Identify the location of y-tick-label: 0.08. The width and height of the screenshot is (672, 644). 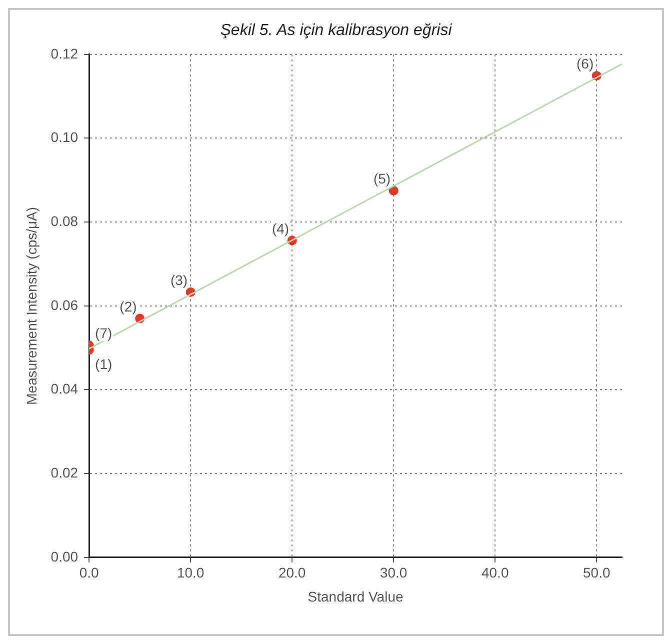
(64, 220).